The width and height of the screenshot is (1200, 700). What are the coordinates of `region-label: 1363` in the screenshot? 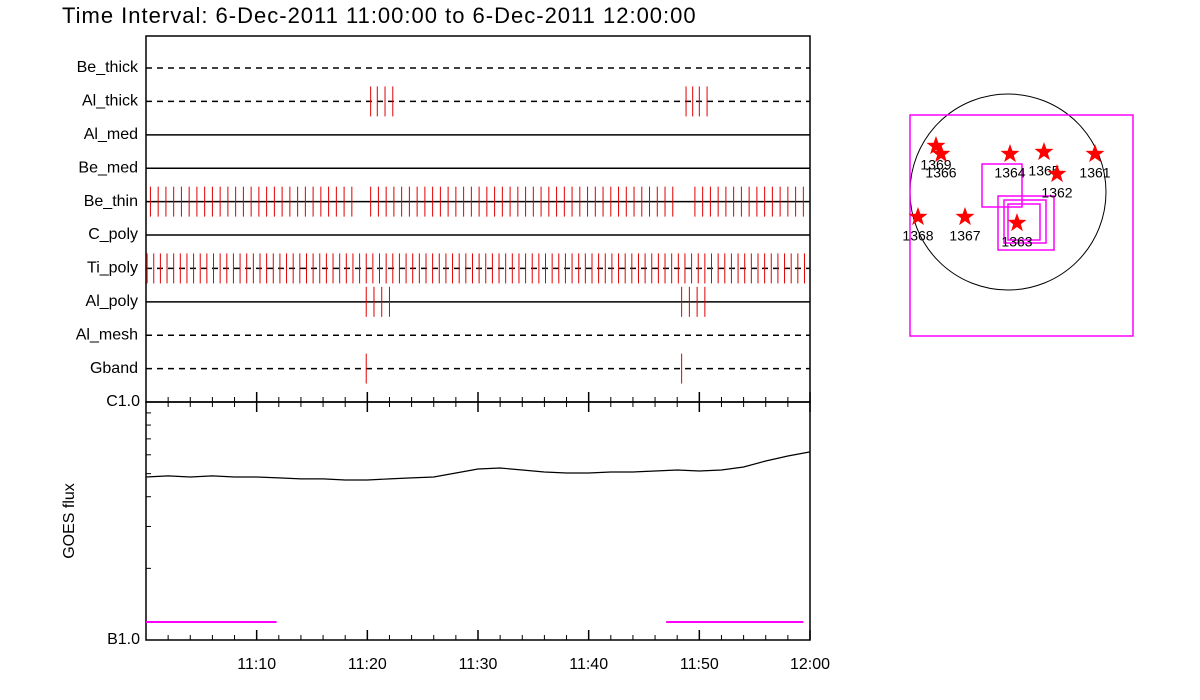 It's located at (1016, 242).